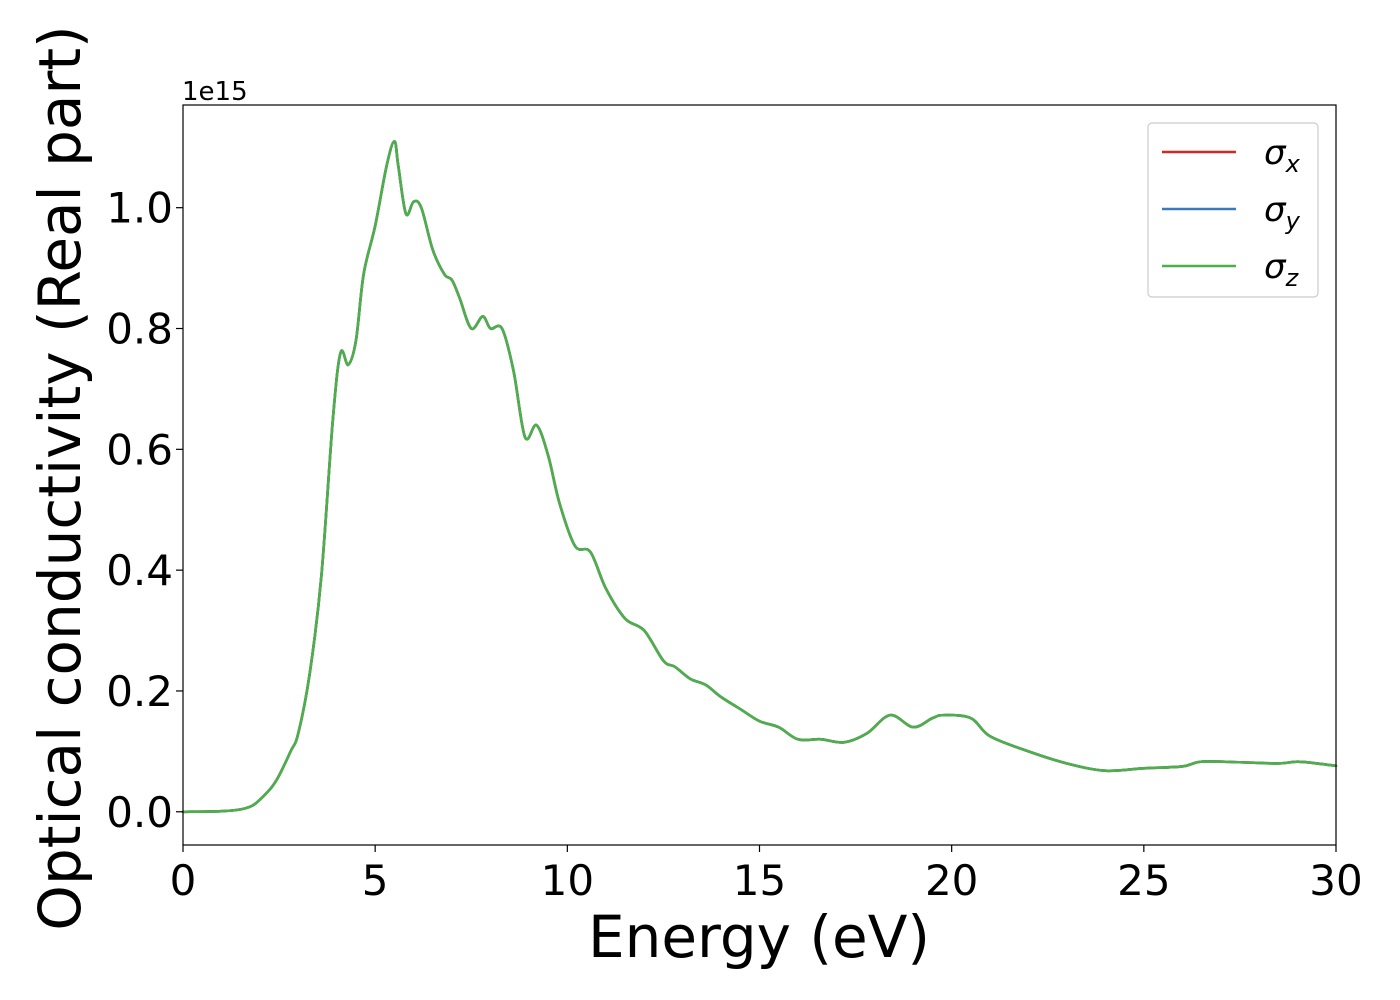 The height and width of the screenshot is (1000, 1400). Describe the element at coordinates (139, 570) in the screenshot. I see `y-tick-label: 0.4` at that location.